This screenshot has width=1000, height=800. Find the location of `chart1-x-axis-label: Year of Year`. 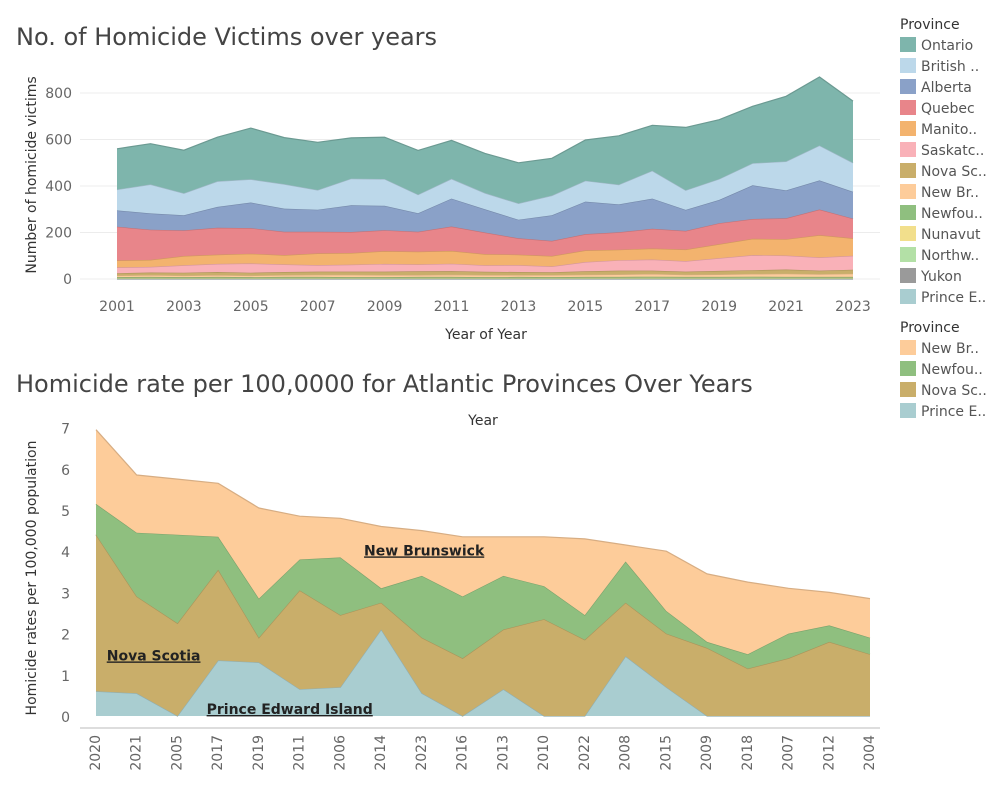

chart1-x-axis-label: Year of Year is located at coordinates (485, 335).